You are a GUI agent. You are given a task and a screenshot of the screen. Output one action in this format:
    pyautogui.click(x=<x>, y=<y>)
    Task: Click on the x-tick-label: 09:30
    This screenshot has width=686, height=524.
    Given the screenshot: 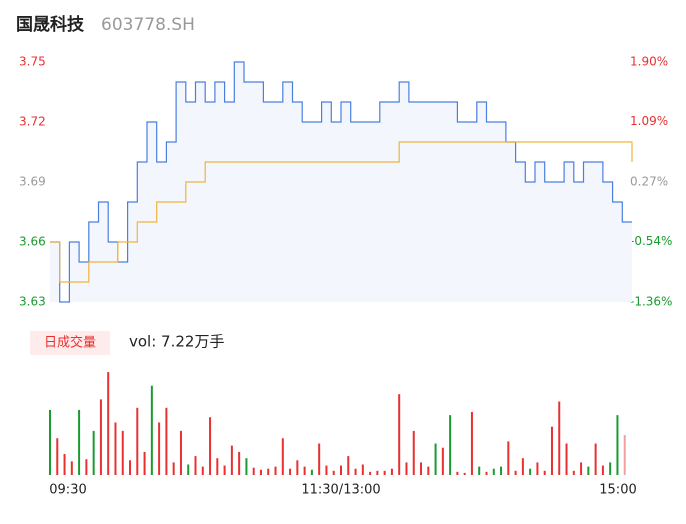 What is the action you would take?
    pyautogui.click(x=67, y=490)
    